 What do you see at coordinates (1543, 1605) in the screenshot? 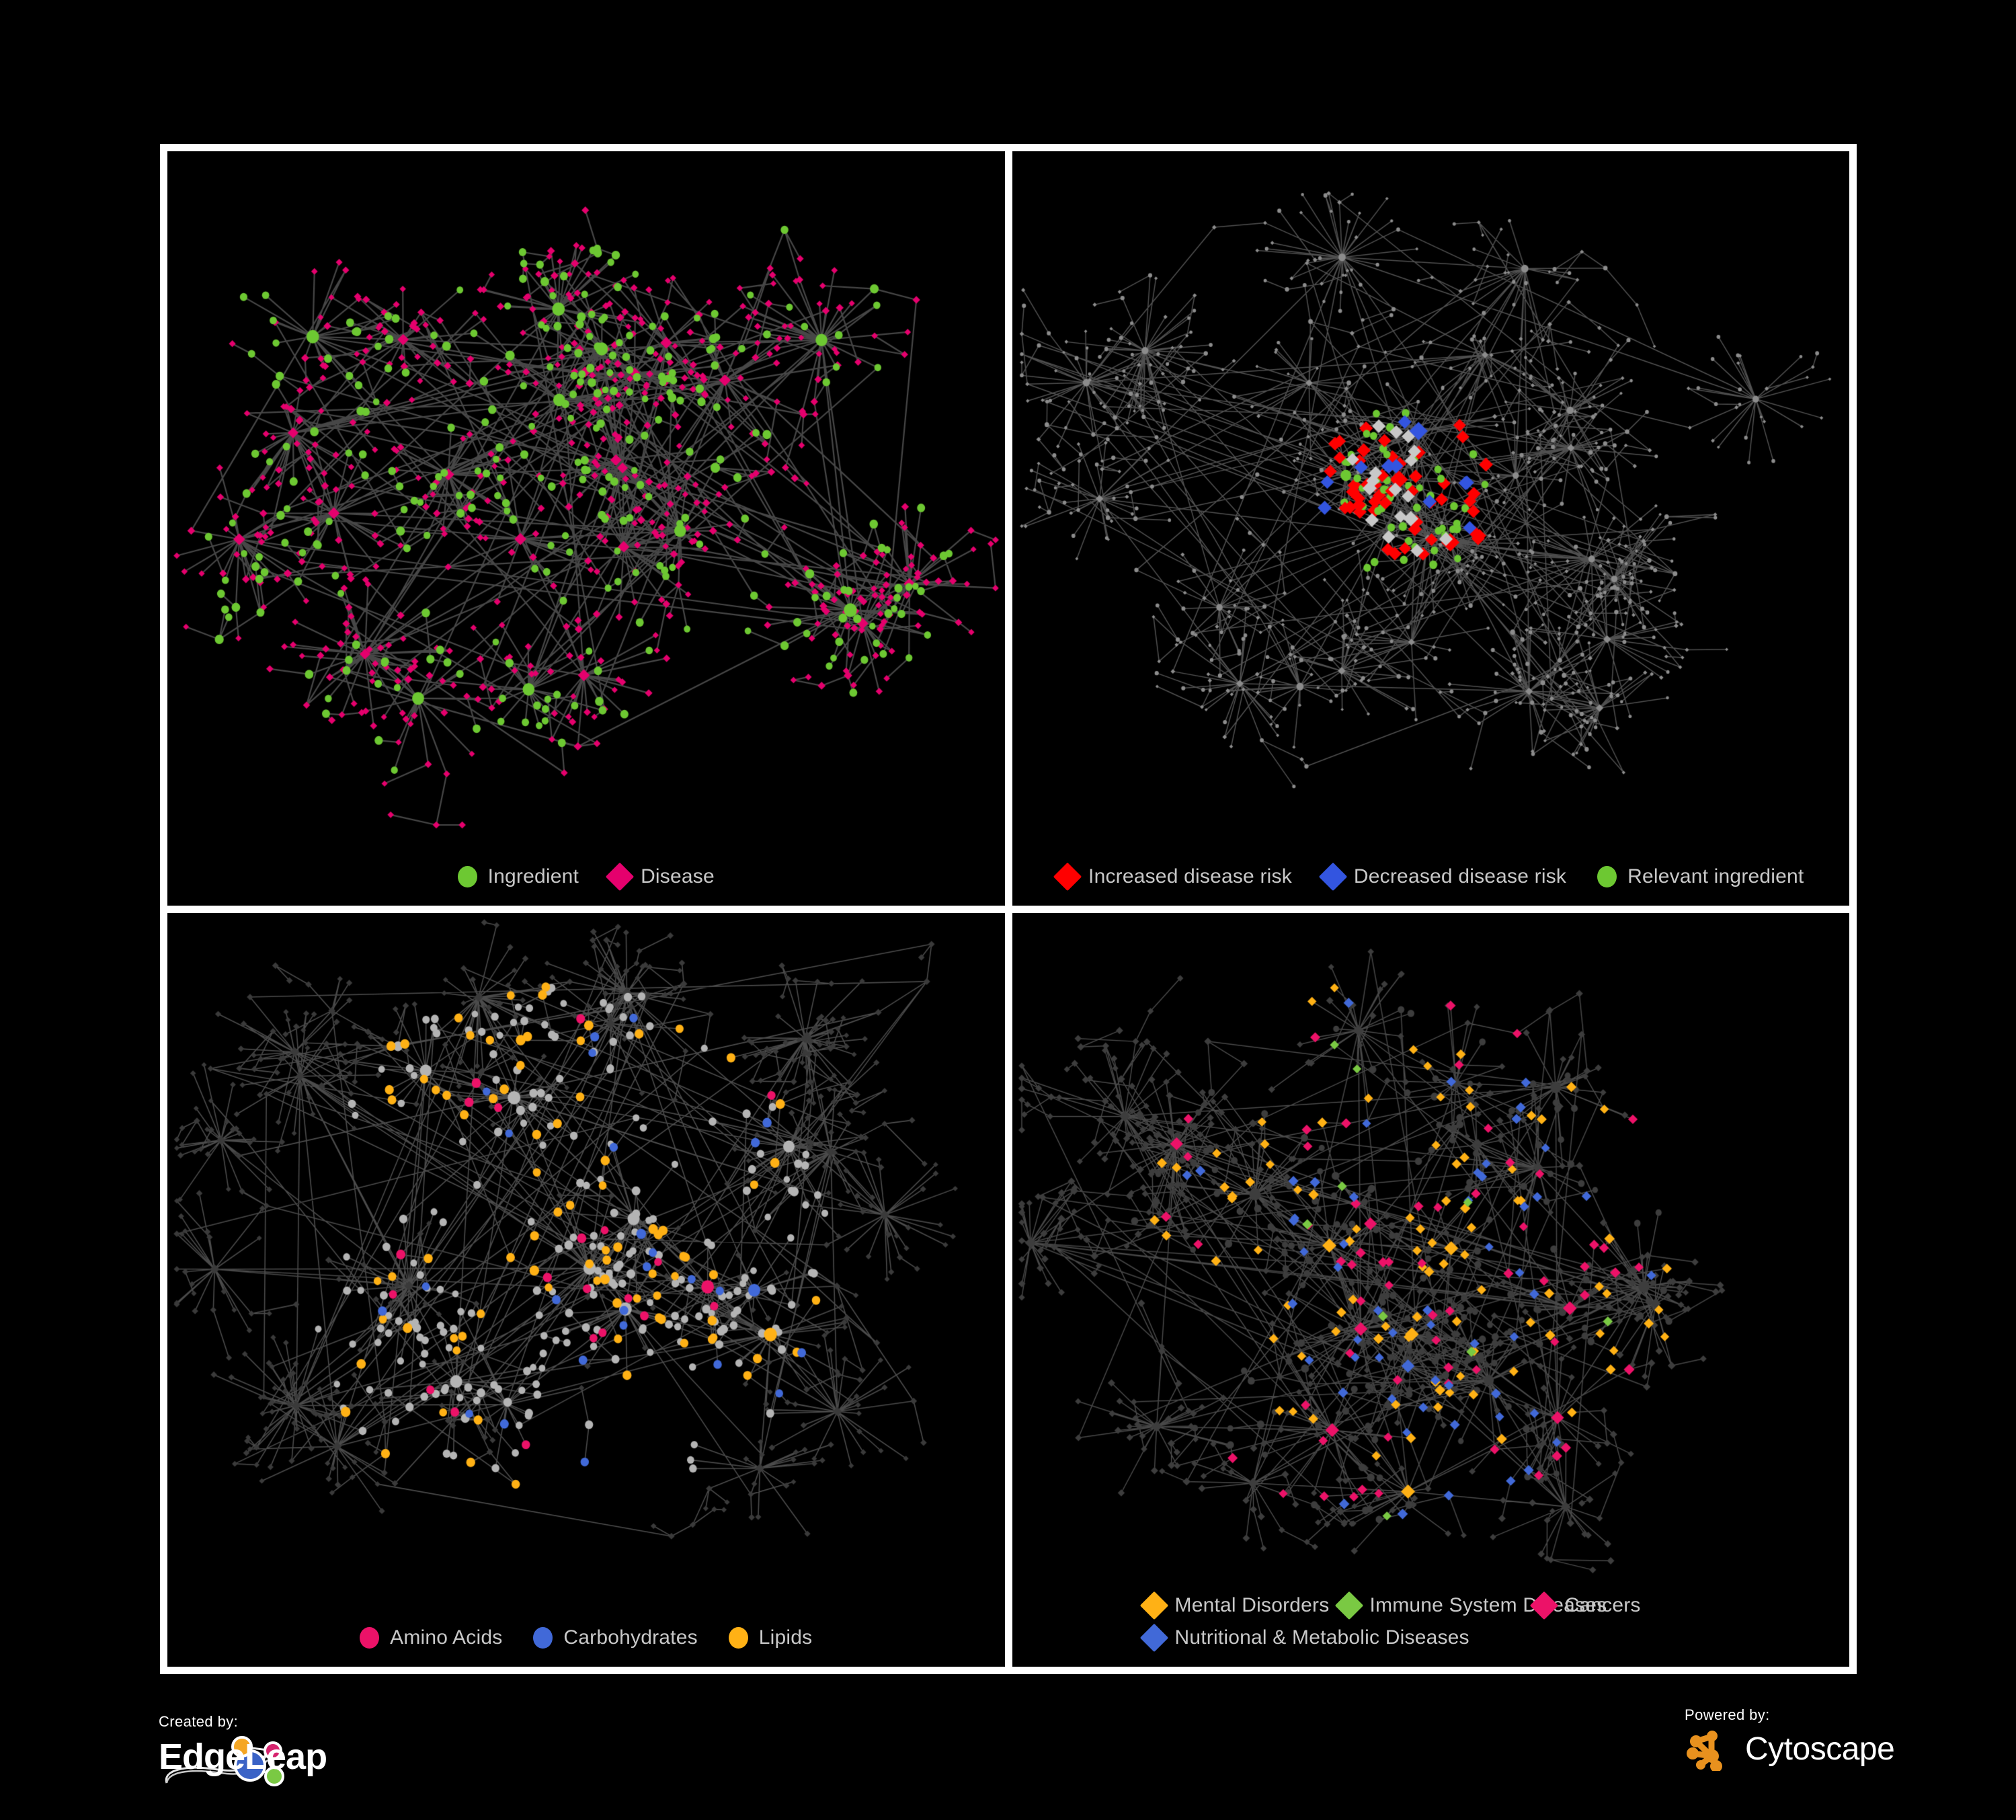
I see `cancers-diamond-icon` at bounding box center [1543, 1605].